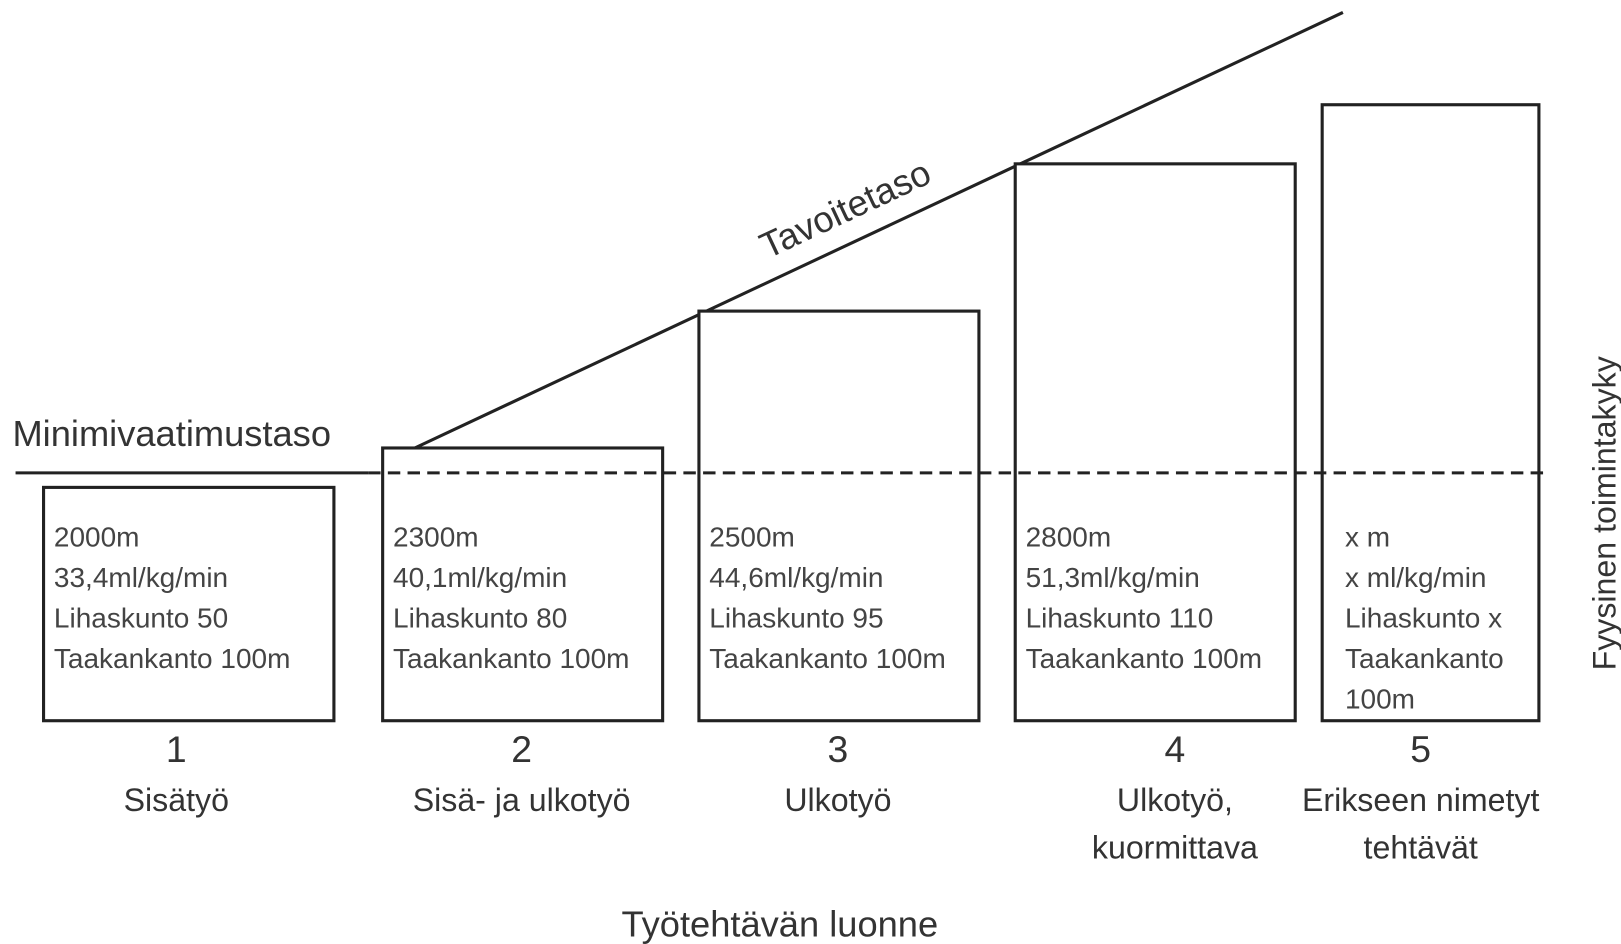  Describe the element at coordinates (837, 800) in the screenshot. I see `task-label: Ulkotyö` at that location.